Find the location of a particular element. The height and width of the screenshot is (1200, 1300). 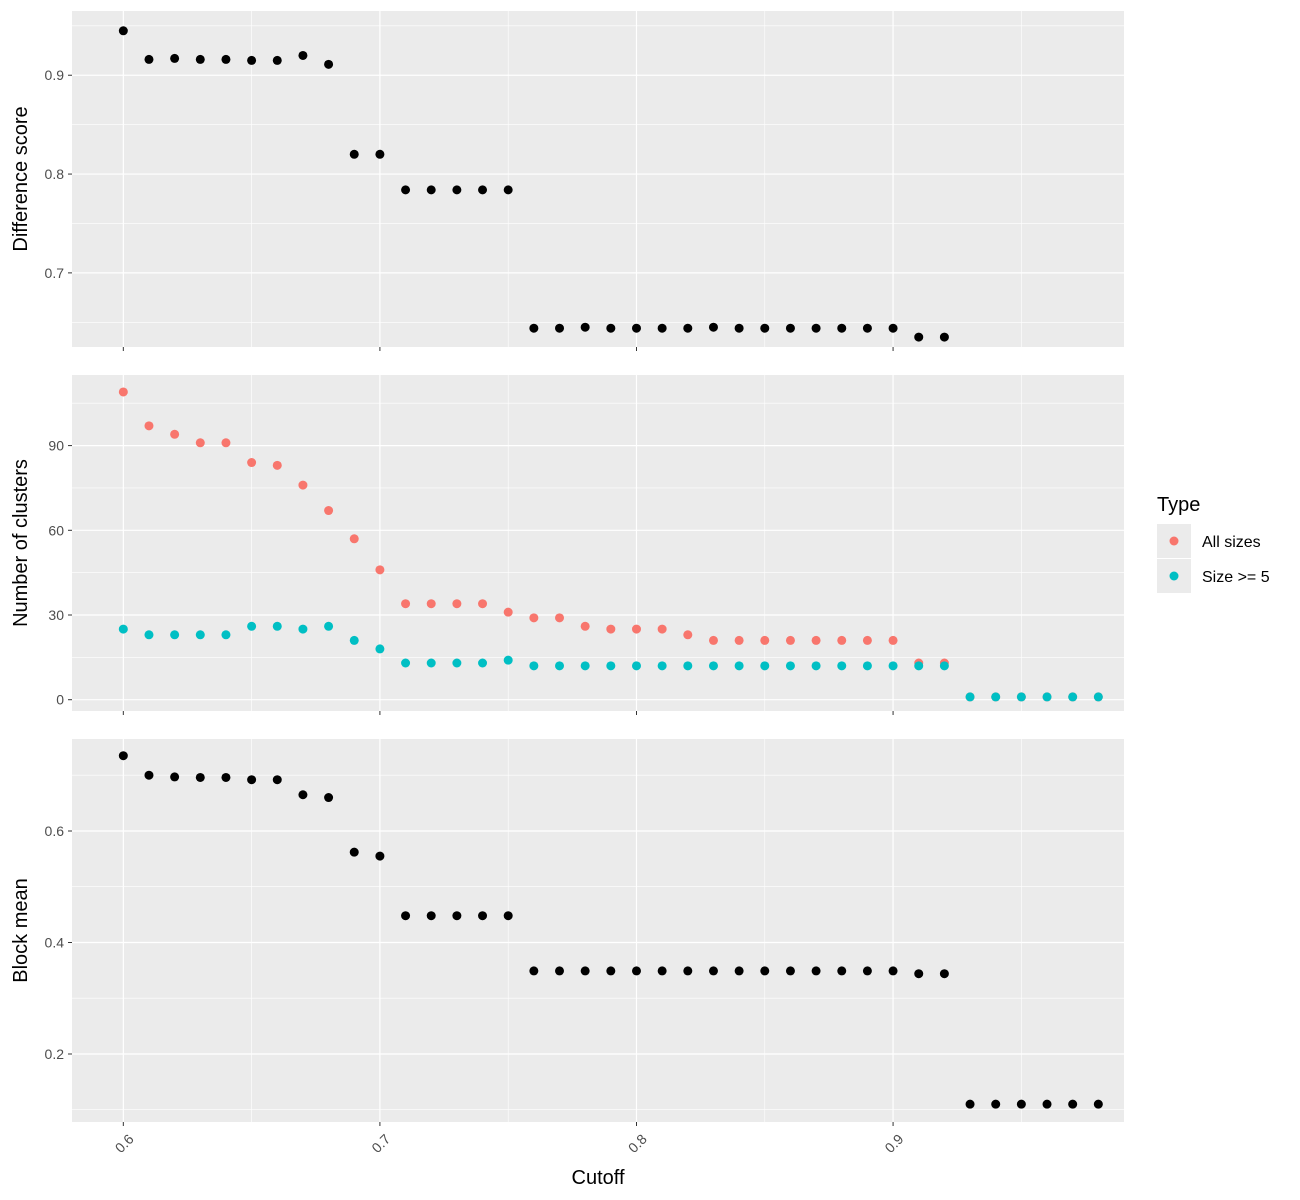

y-axis-title: Difference score is located at coordinates (21, 178).